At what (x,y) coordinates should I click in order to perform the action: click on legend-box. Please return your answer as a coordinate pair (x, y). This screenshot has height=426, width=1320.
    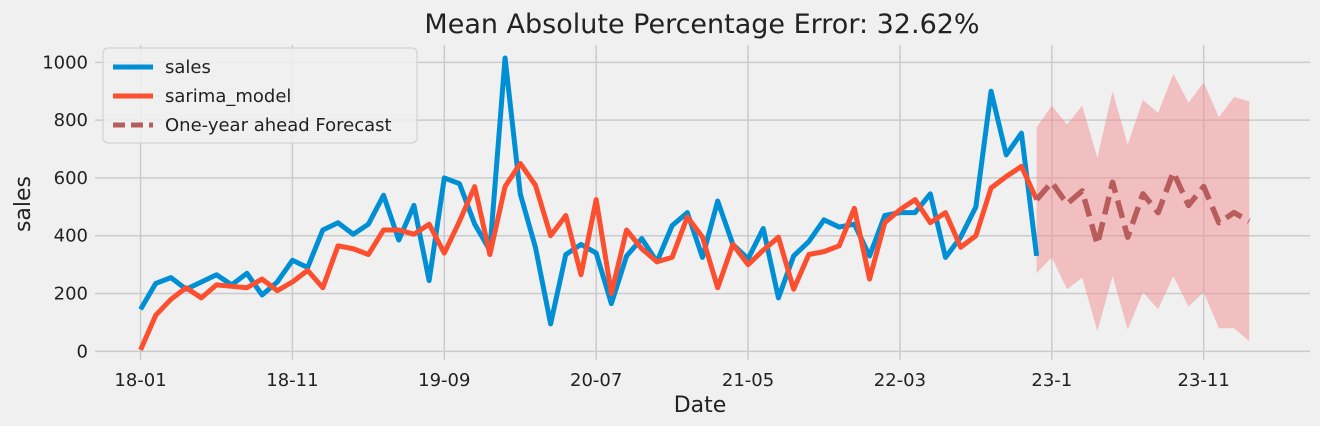
    Looking at the image, I should click on (260, 95).